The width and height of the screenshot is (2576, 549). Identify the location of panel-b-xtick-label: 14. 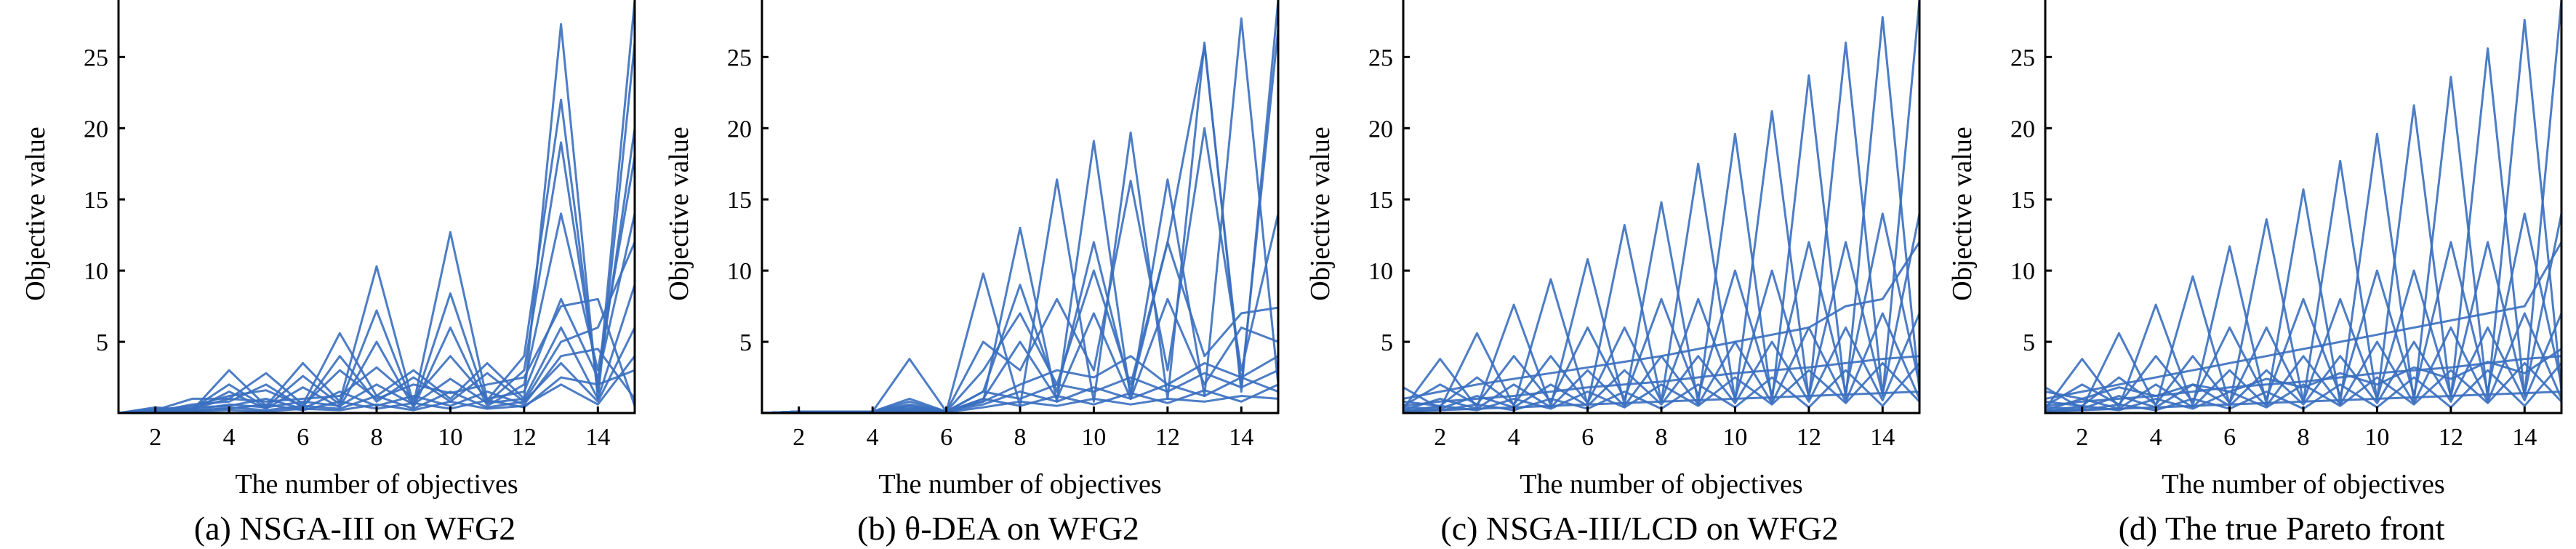
(1241, 437).